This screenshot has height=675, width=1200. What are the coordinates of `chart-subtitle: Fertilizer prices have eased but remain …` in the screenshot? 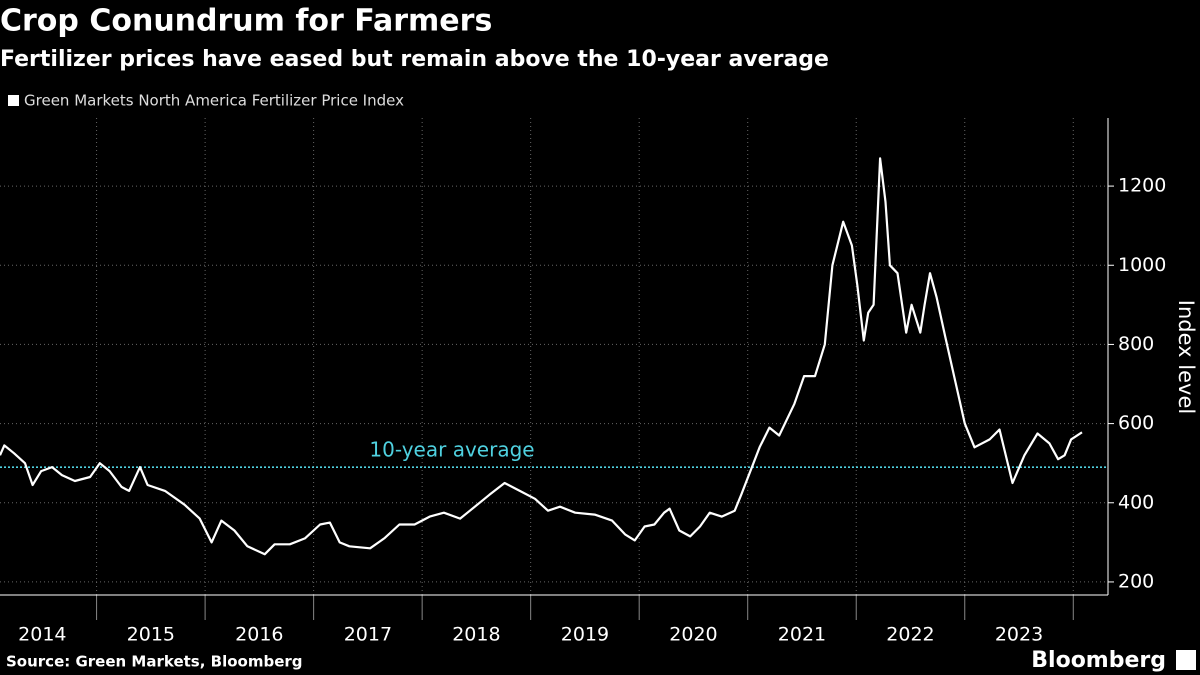 It's located at (414, 59).